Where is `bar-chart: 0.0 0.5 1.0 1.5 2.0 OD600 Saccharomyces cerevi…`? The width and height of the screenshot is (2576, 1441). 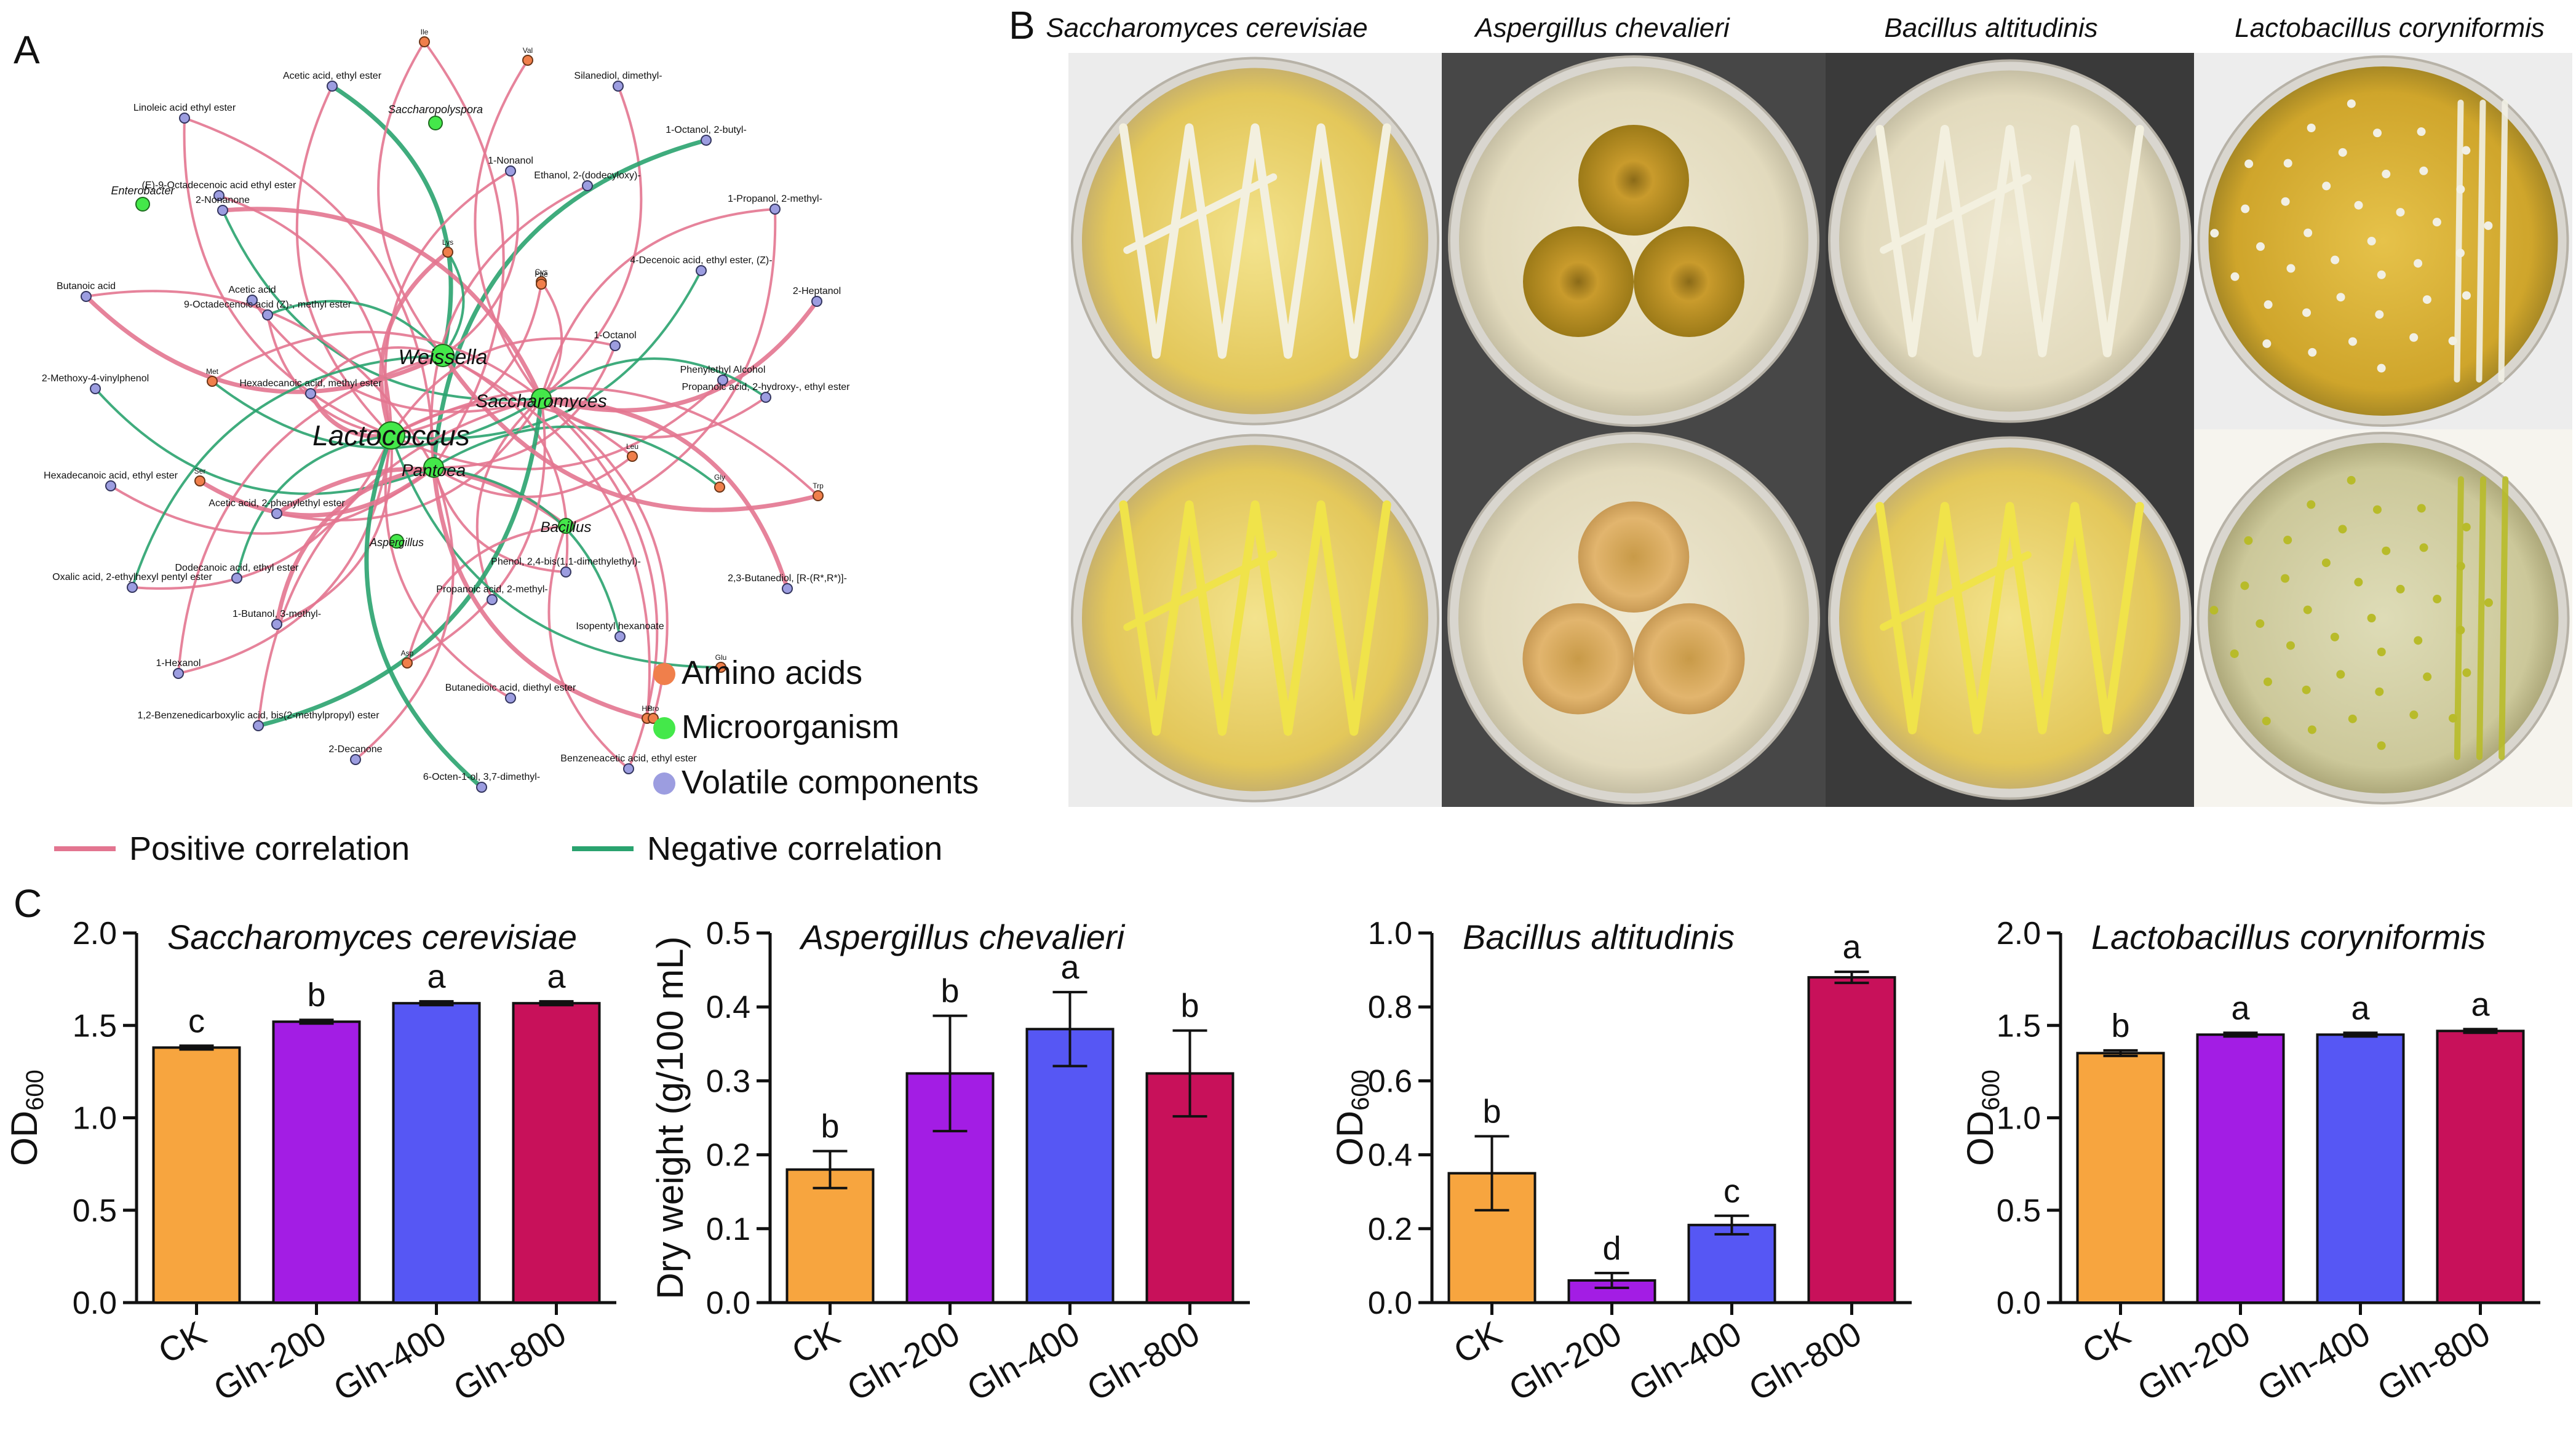
bar-chart: 0.0 0.5 1.0 1.5 2.0 OD600 Saccharomyces cerevi… is located at coordinates (310, 1162).